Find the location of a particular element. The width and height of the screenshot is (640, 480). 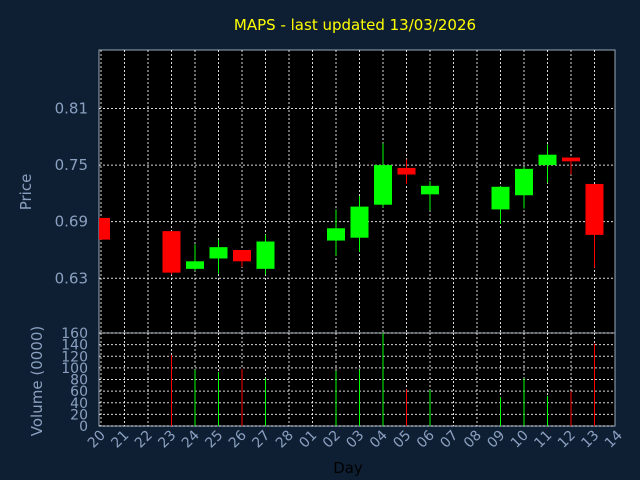

day-tick-label: 01 is located at coordinates (308, 440).